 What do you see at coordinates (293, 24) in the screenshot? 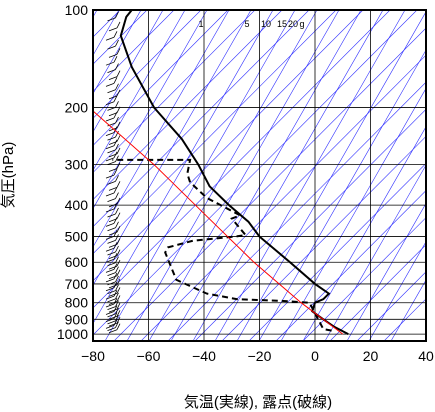
I see `mixing-ratio-label: 20` at bounding box center [293, 24].